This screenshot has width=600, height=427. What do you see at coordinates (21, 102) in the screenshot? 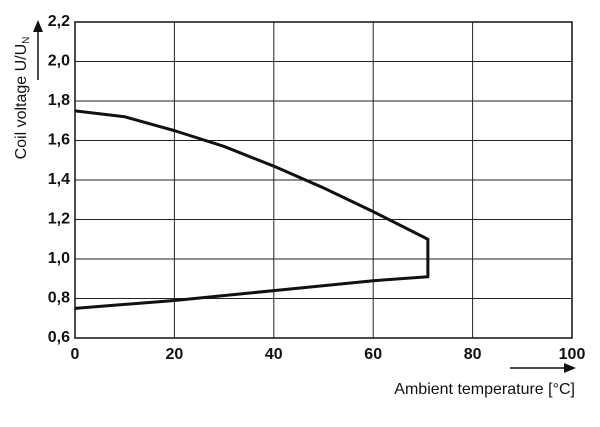
I see `y-axis-label-main: Coil voltage U/U` at bounding box center [21, 102].